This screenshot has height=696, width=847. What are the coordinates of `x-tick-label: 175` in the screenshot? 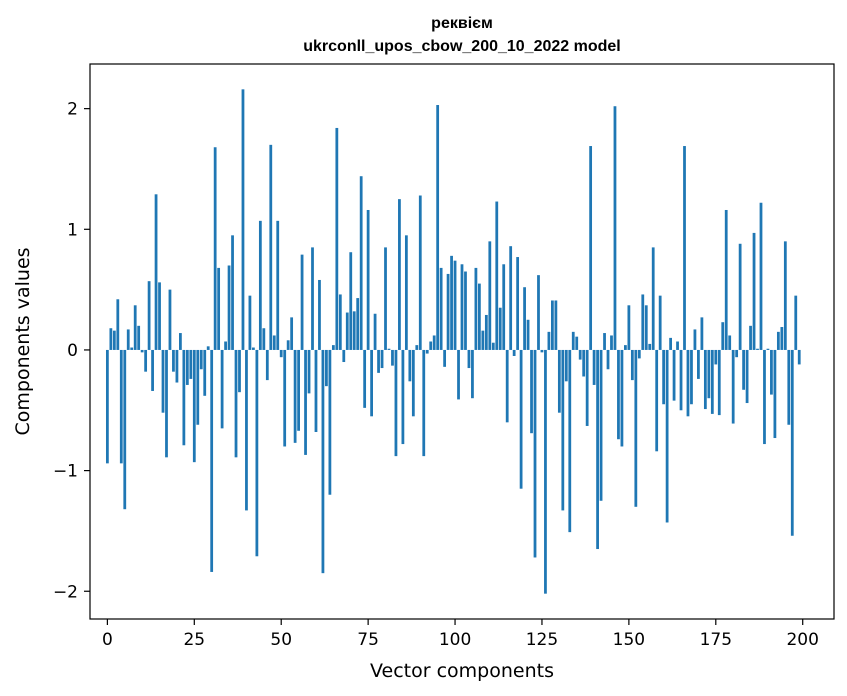 It's located at (716, 640).